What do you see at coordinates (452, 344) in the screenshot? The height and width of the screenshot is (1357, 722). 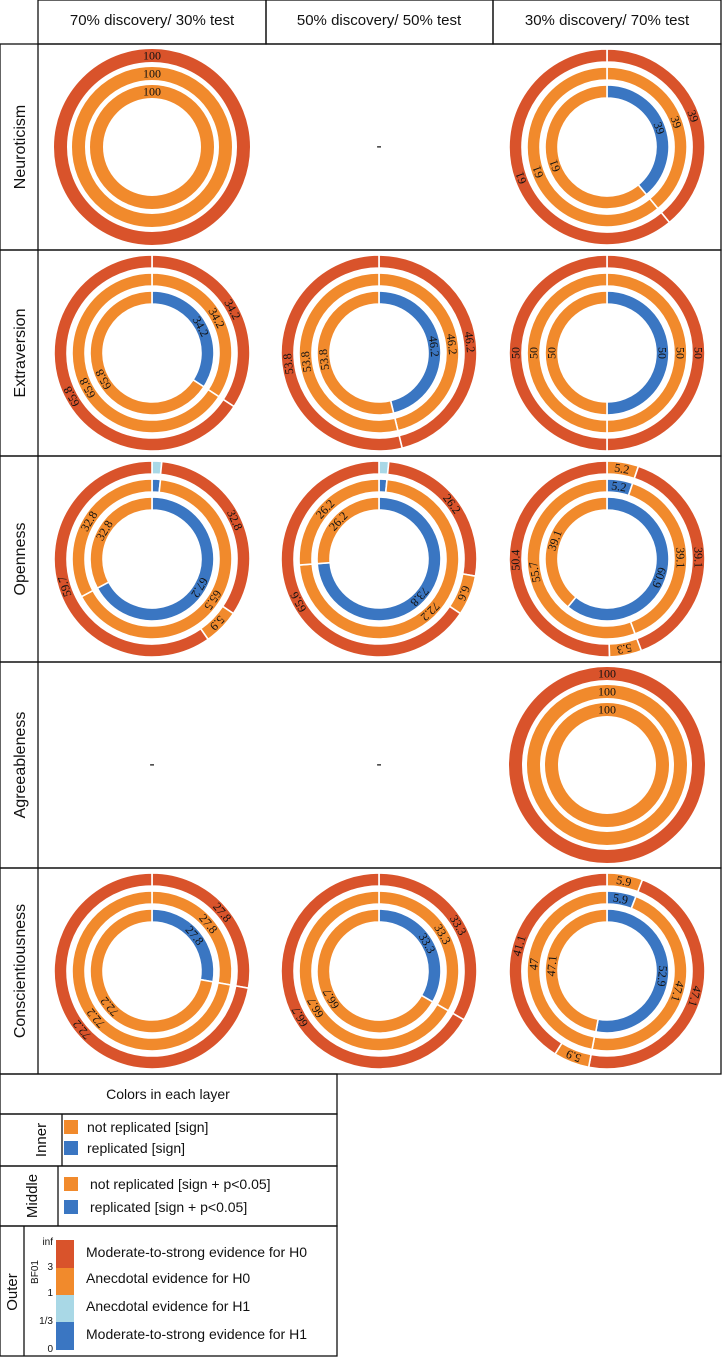 I see `middle-ring-label: 46.2` at bounding box center [452, 344].